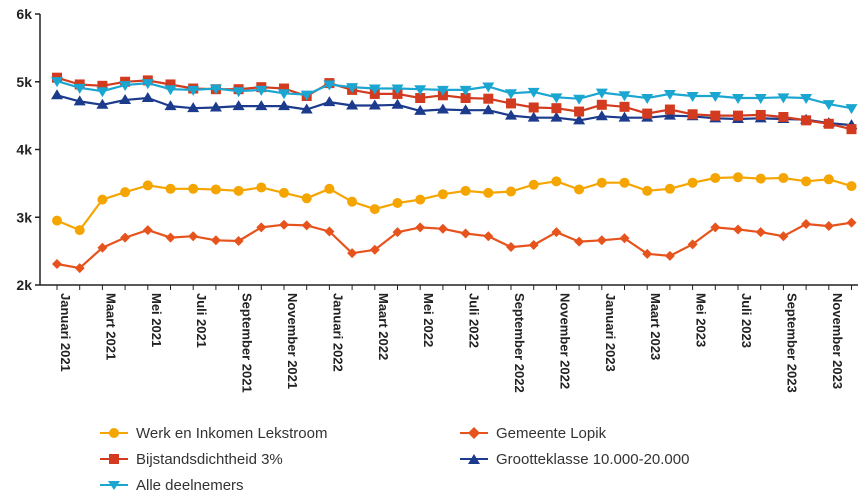 The height and width of the screenshot is (497, 858). Describe the element at coordinates (24, 217) in the screenshot. I see `y-tick-label: 3k` at that location.